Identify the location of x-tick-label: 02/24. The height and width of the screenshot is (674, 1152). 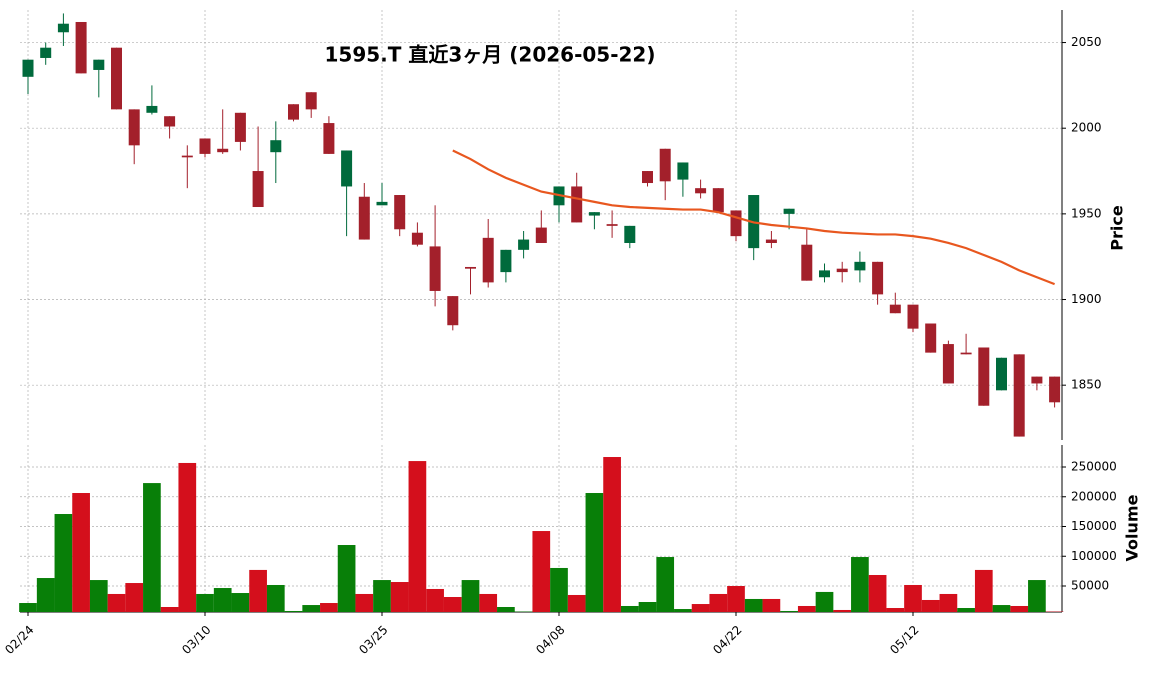
(19, 640).